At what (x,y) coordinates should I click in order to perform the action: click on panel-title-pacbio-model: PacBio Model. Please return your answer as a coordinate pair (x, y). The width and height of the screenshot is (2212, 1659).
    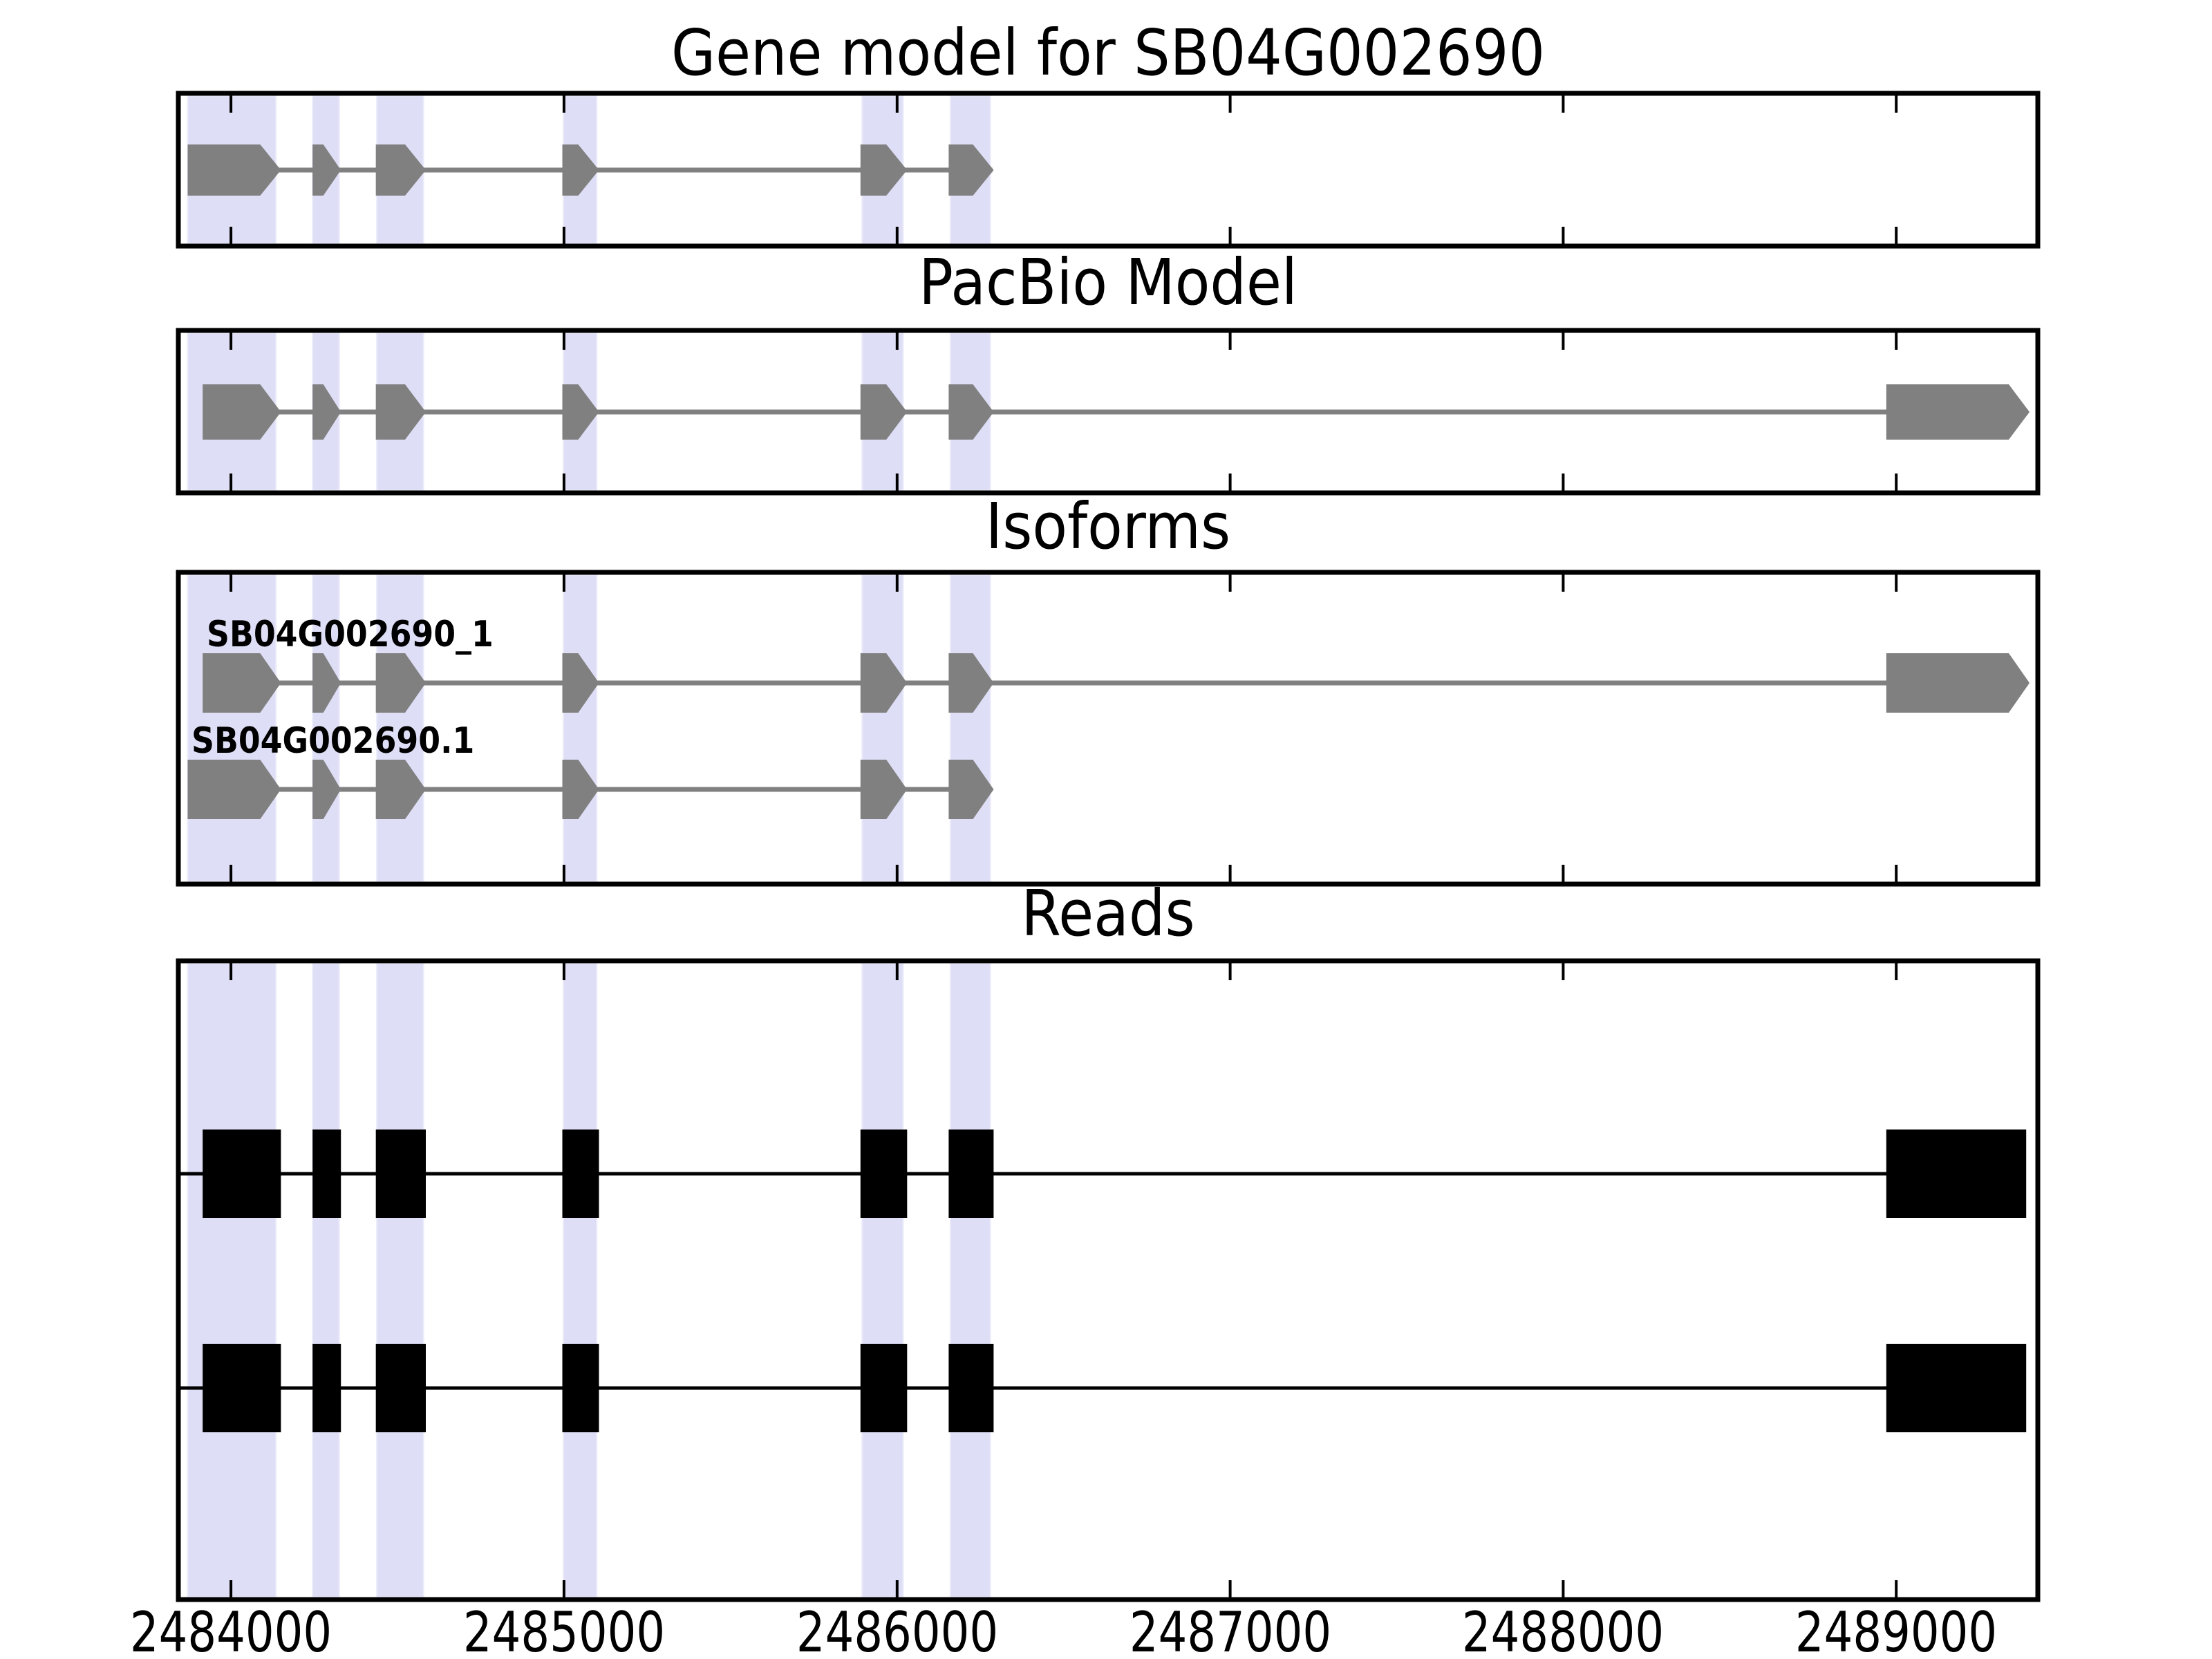
    Looking at the image, I should click on (1108, 282).